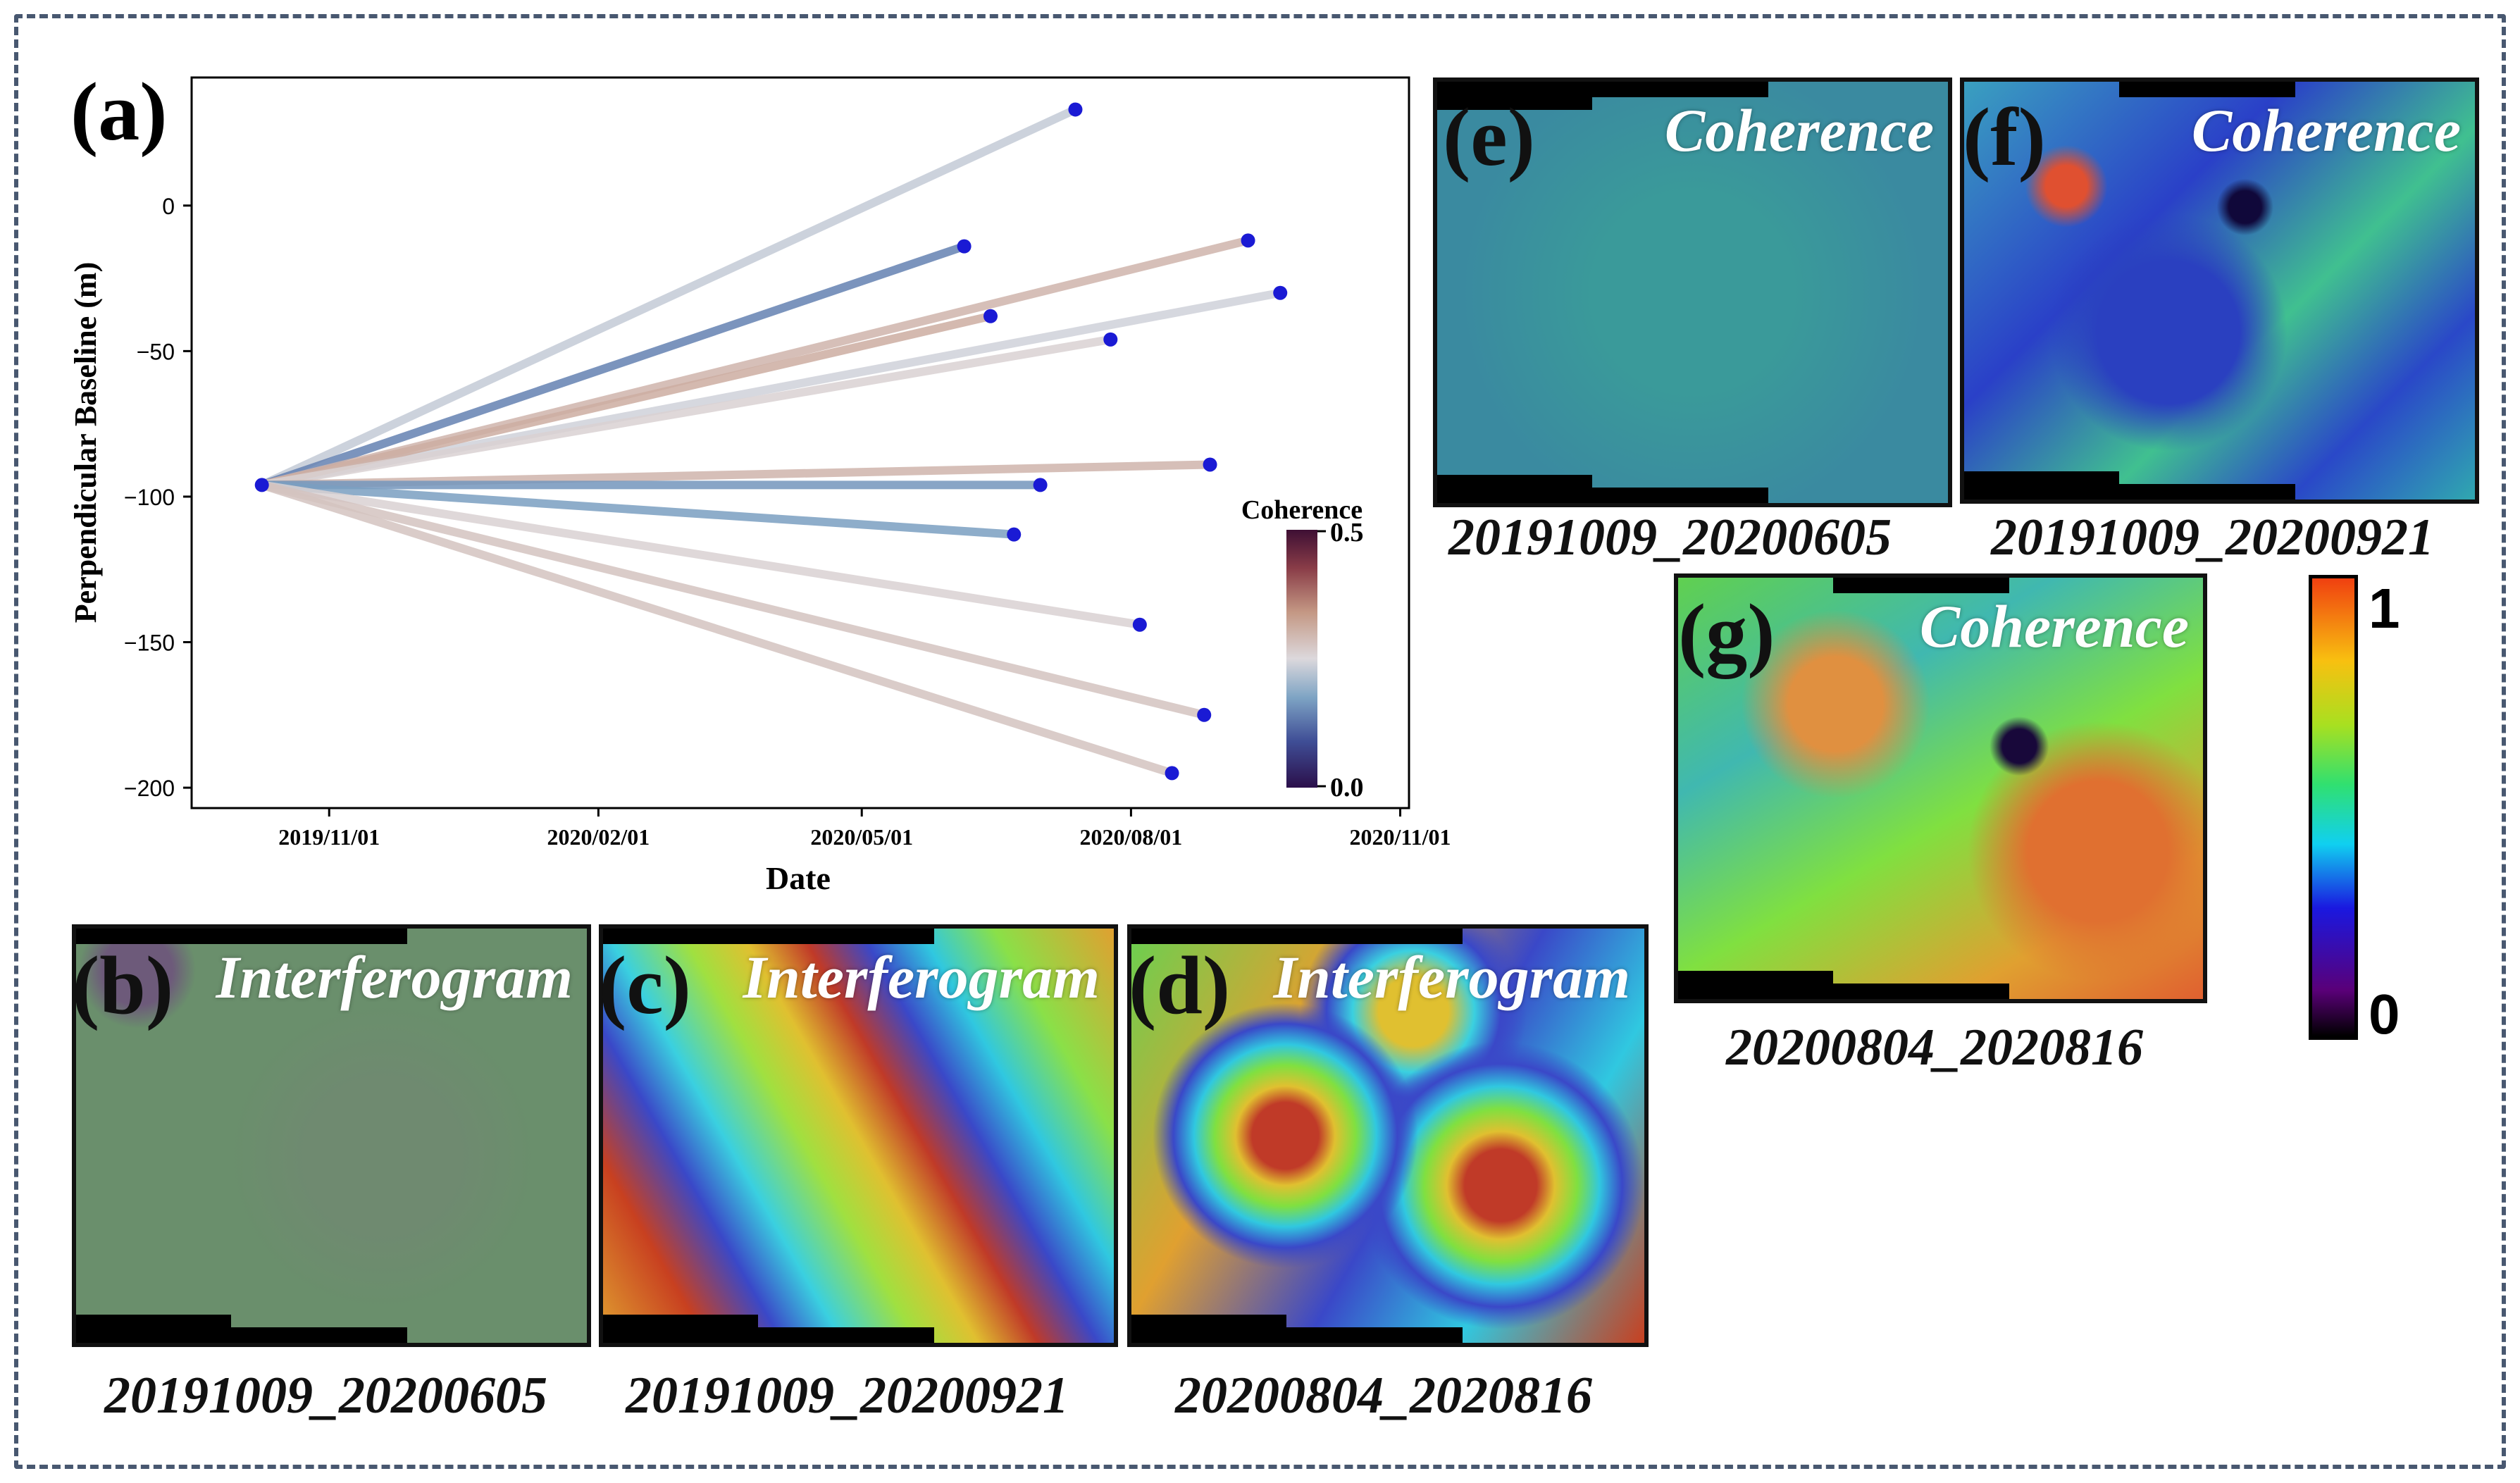 This screenshot has height=1483, width=2520. I want to click on panel-f-title: Coherence, so click(2326, 130).